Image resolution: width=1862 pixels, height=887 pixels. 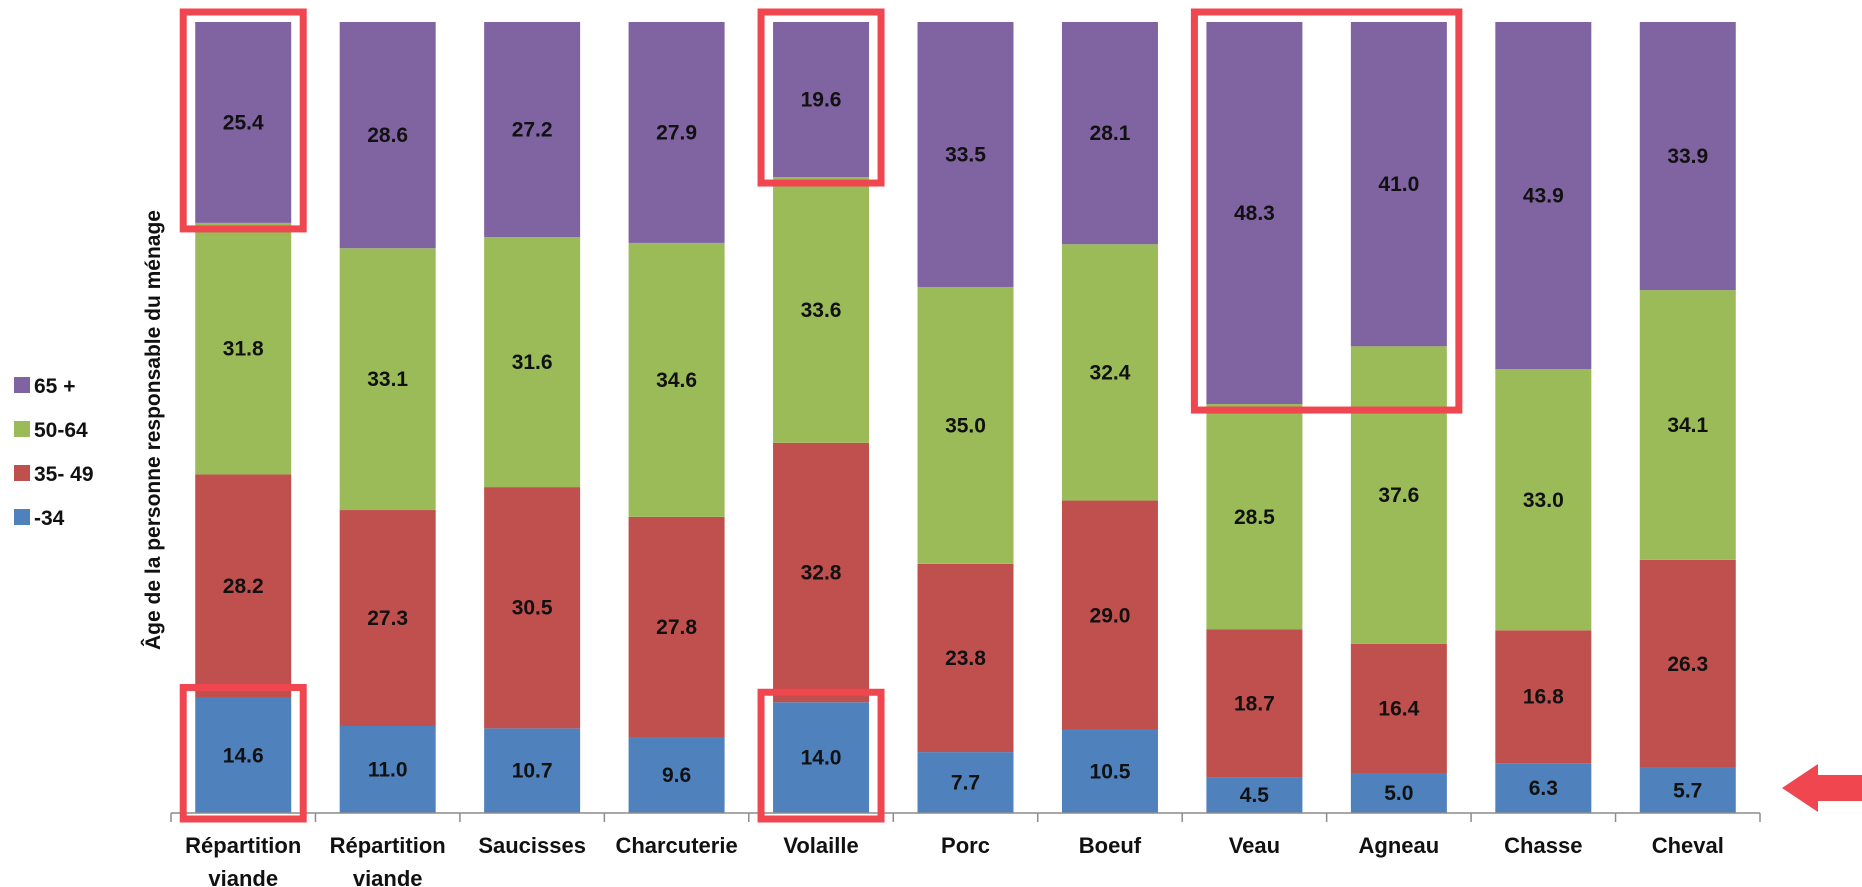 I want to click on data-label: 4.5, so click(x=1255, y=795).